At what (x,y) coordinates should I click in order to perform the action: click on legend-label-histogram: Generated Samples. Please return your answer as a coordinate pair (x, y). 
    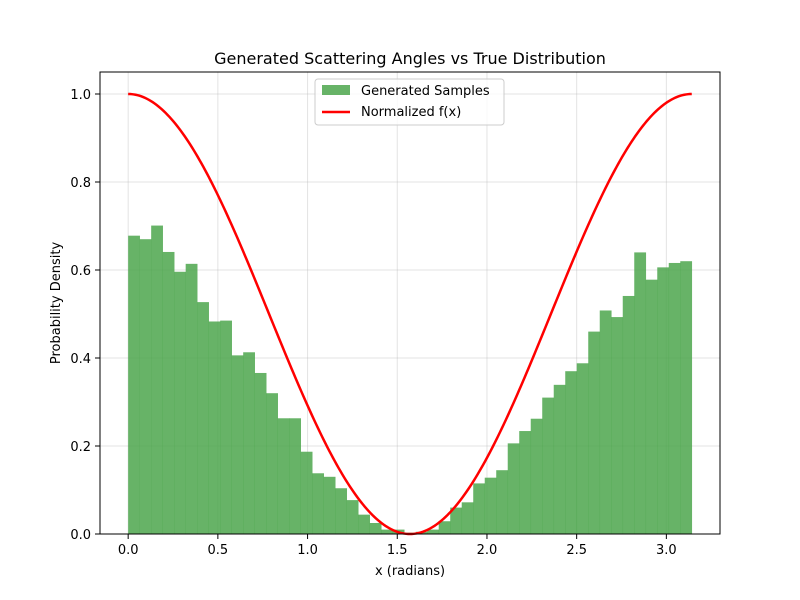
    Looking at the image, I should click on (425, 91).